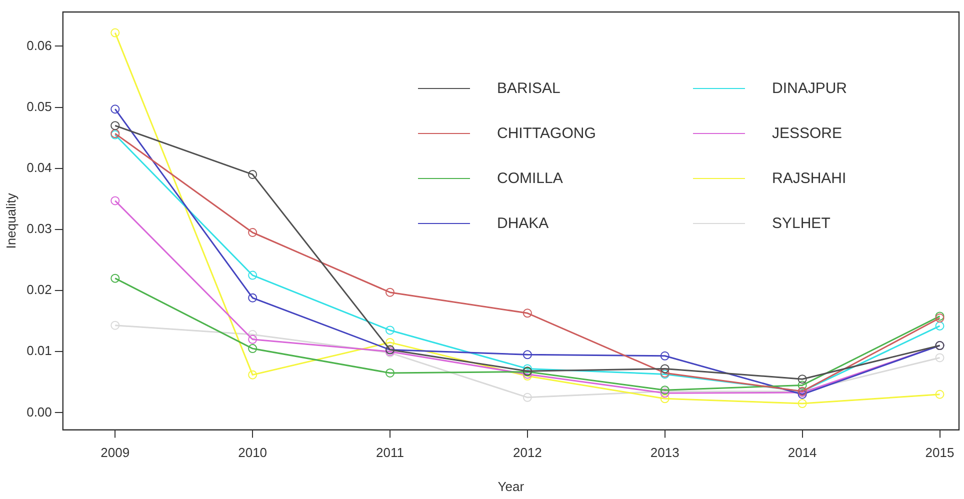  What do you see at coordinates (809, 178) in the screenshot?
I see `legend-label: RAJSHAHI` at bounding box center [809, 178].